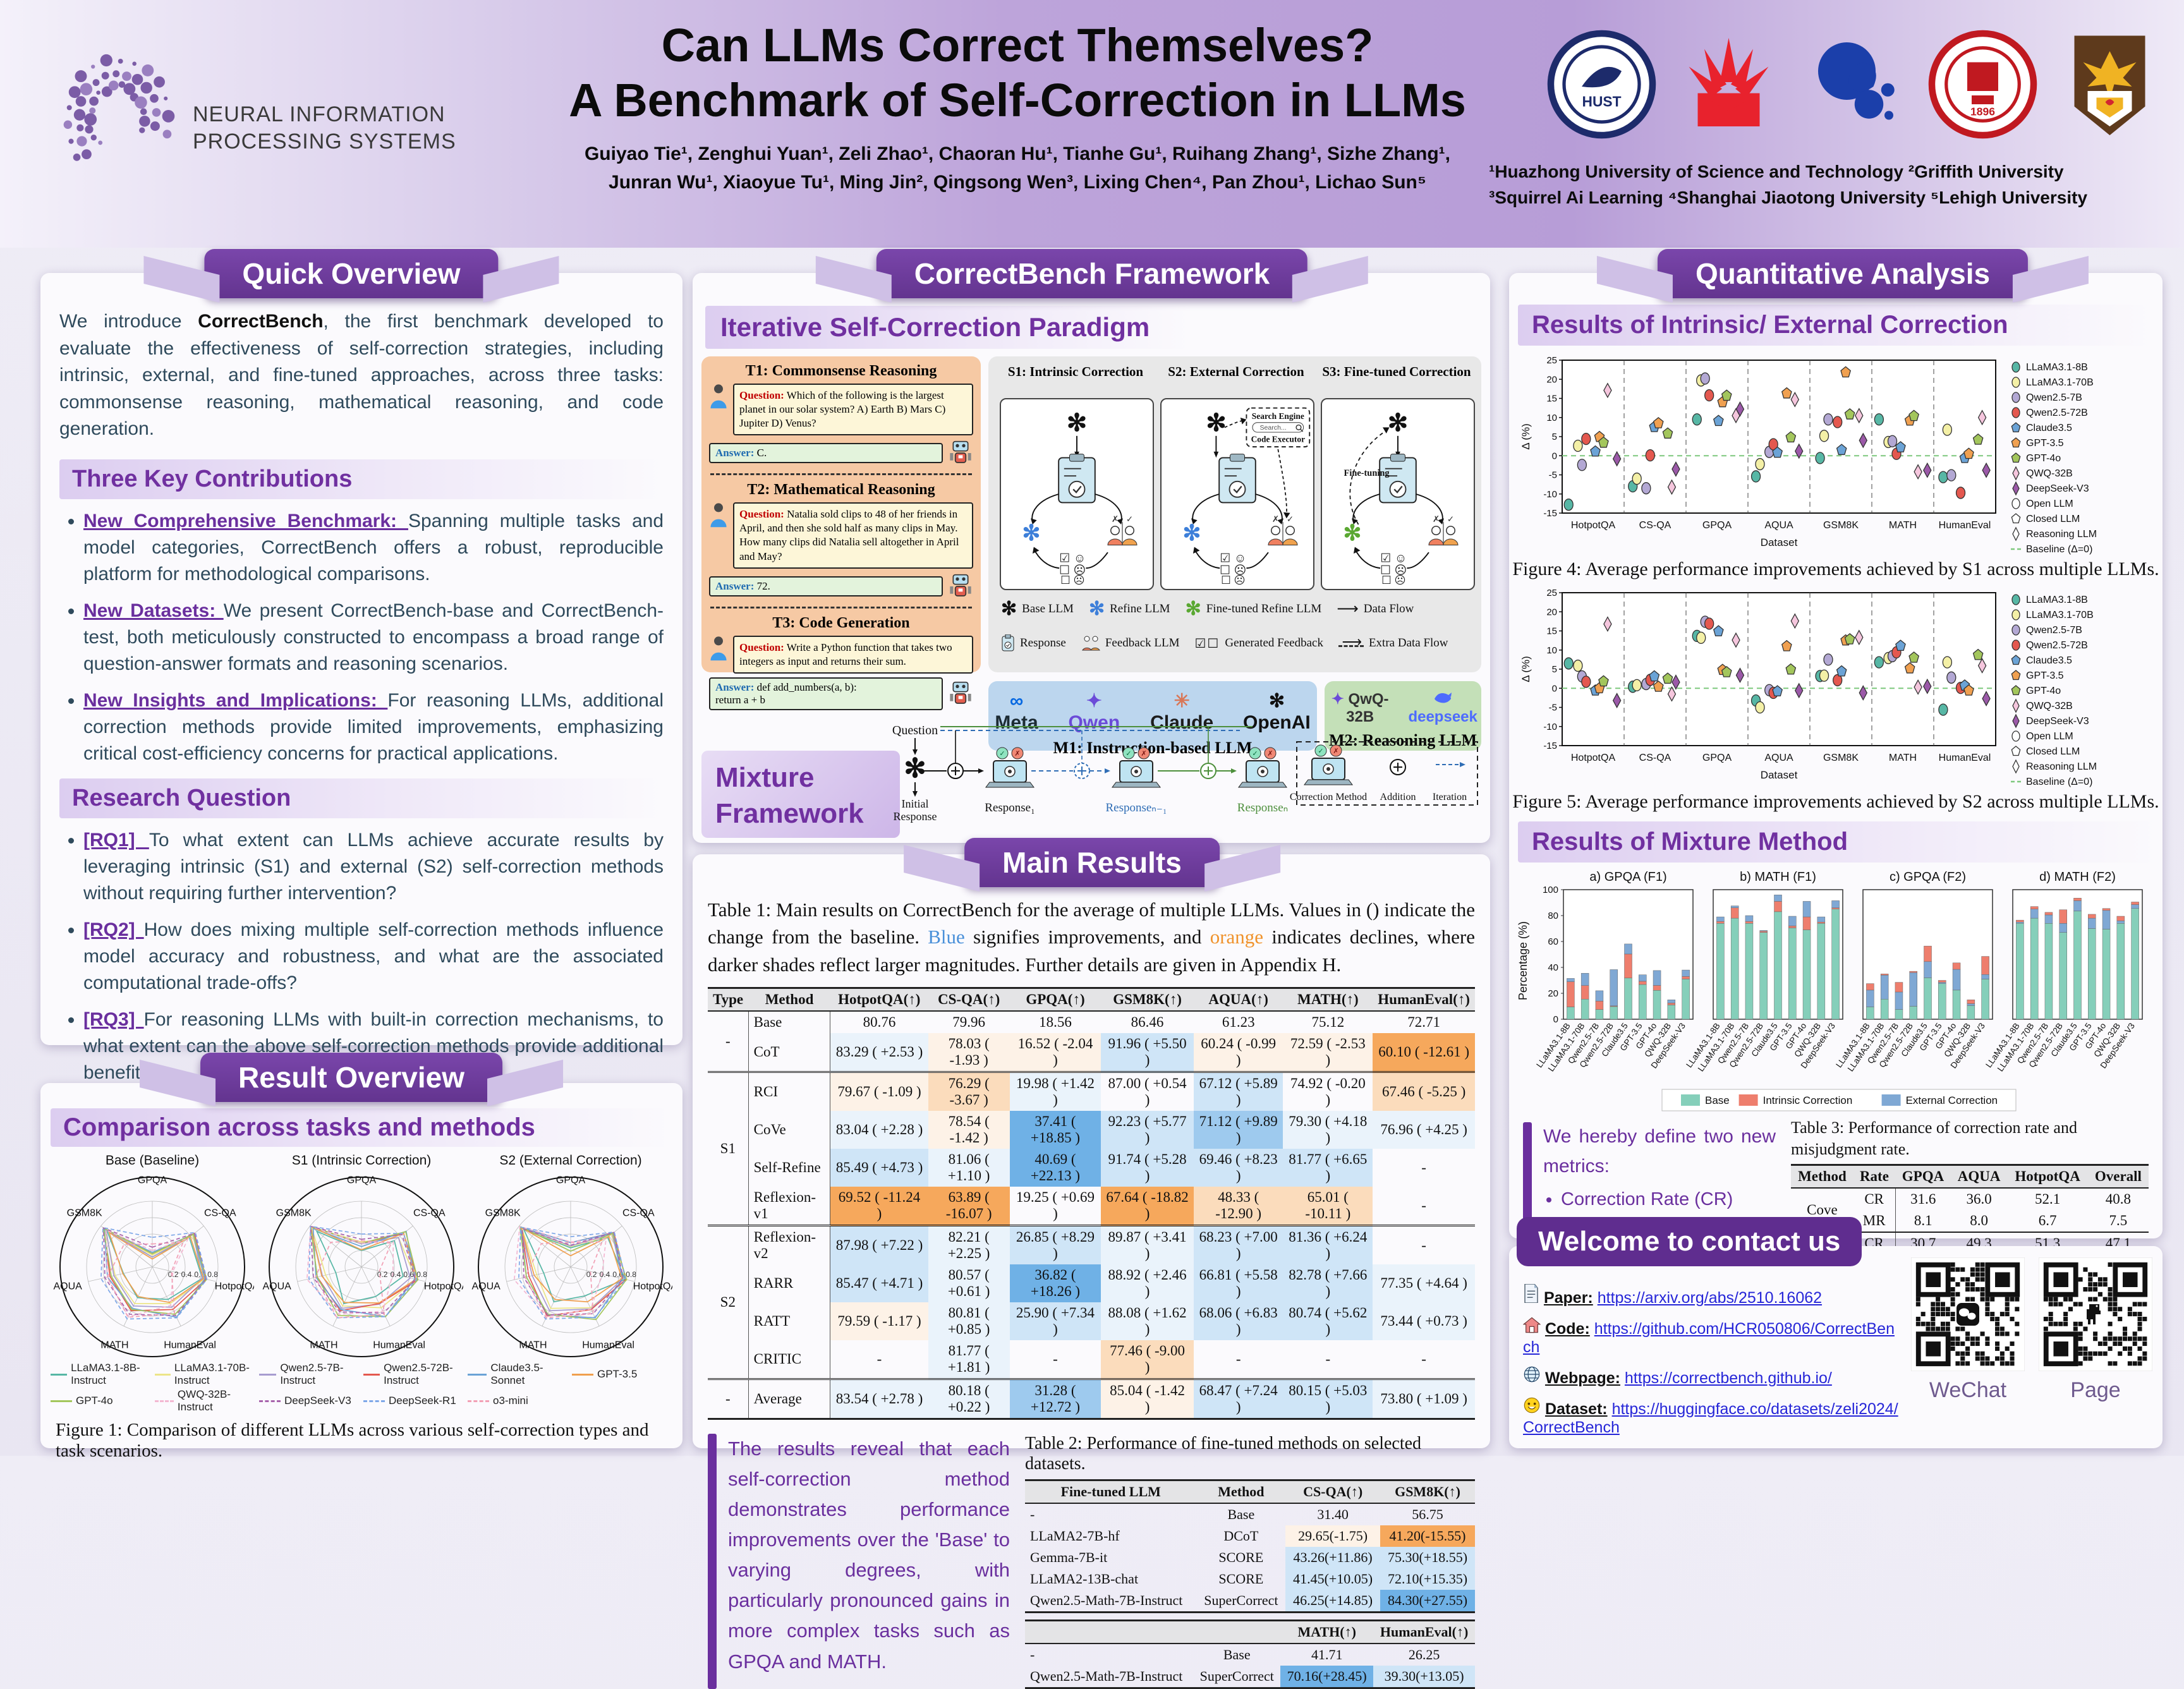 The height and width of the screenshot is (1689, 2184). I want to click on svg-text: 0.8, so click(212, 1274).